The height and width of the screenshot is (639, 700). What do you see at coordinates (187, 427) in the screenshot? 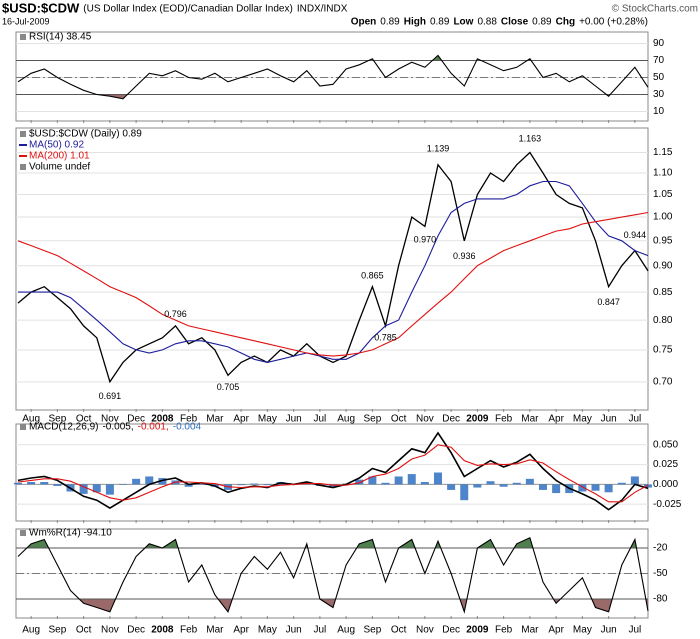
I see `legend-value: -0.004` at bounding box center [187, 427].